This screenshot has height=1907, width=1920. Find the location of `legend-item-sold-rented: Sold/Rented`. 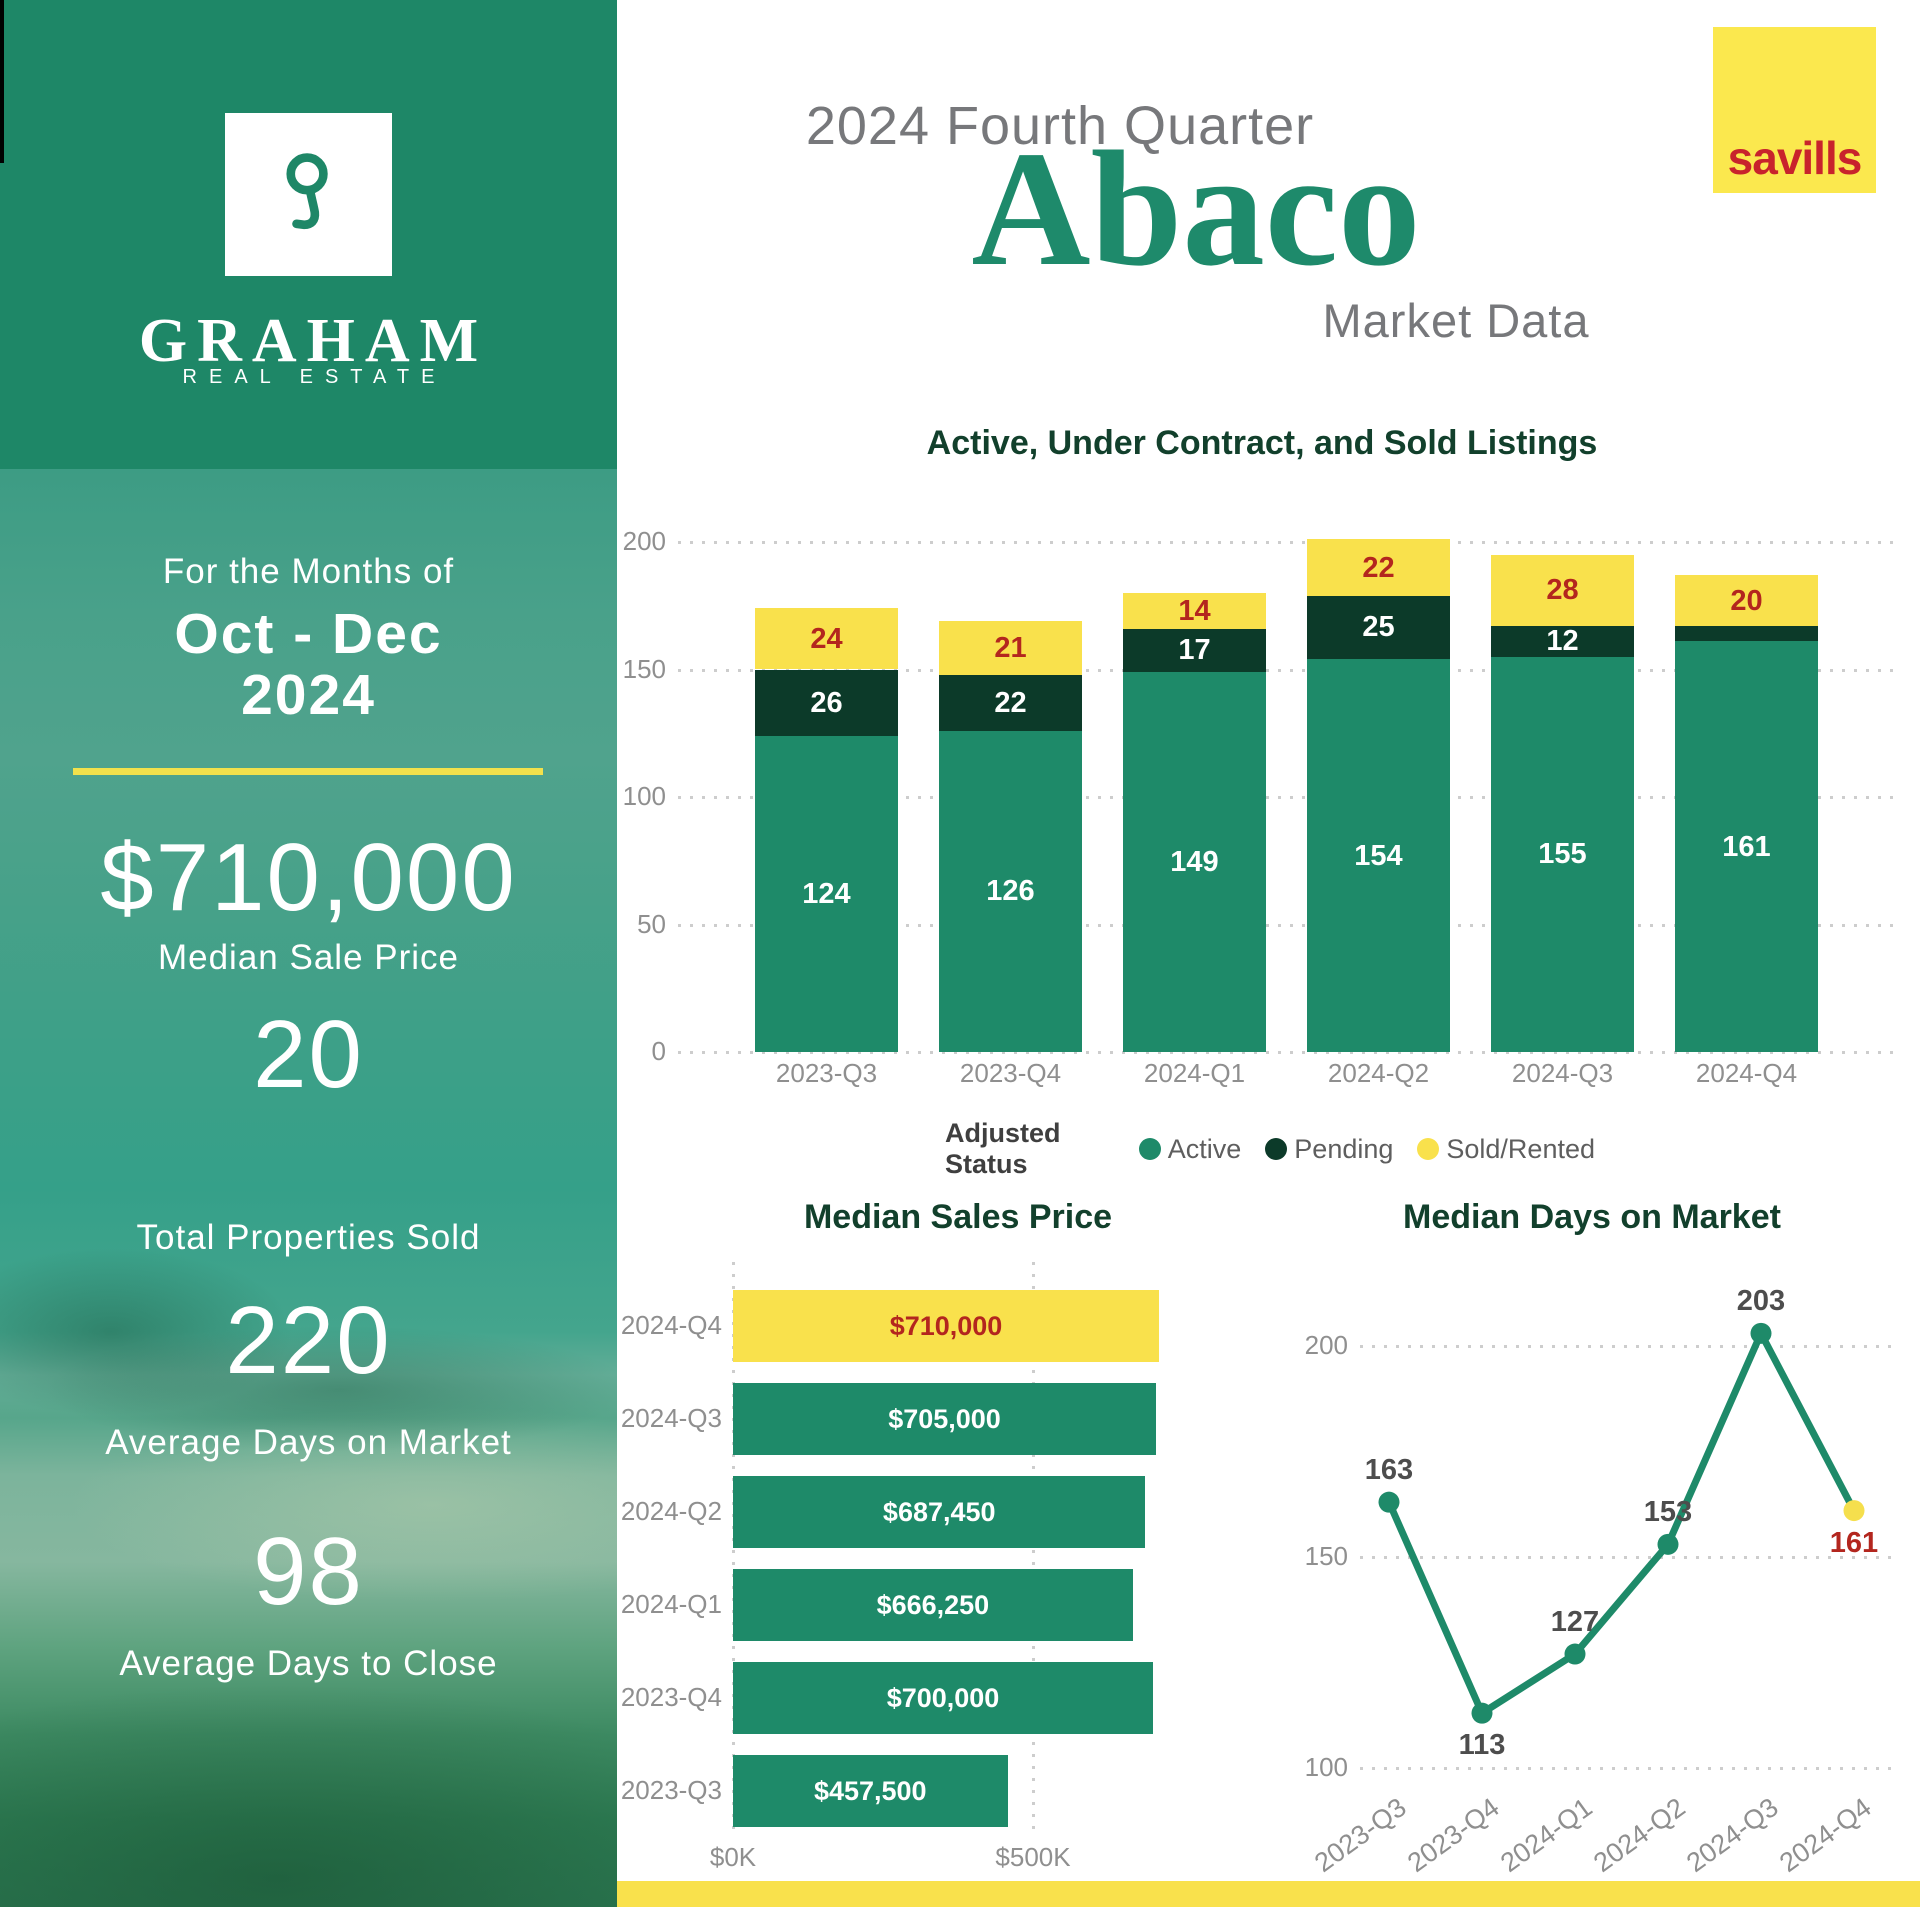

legend-item-sold-rented: Sold/Rented is located at coordinates (1506, 1149).